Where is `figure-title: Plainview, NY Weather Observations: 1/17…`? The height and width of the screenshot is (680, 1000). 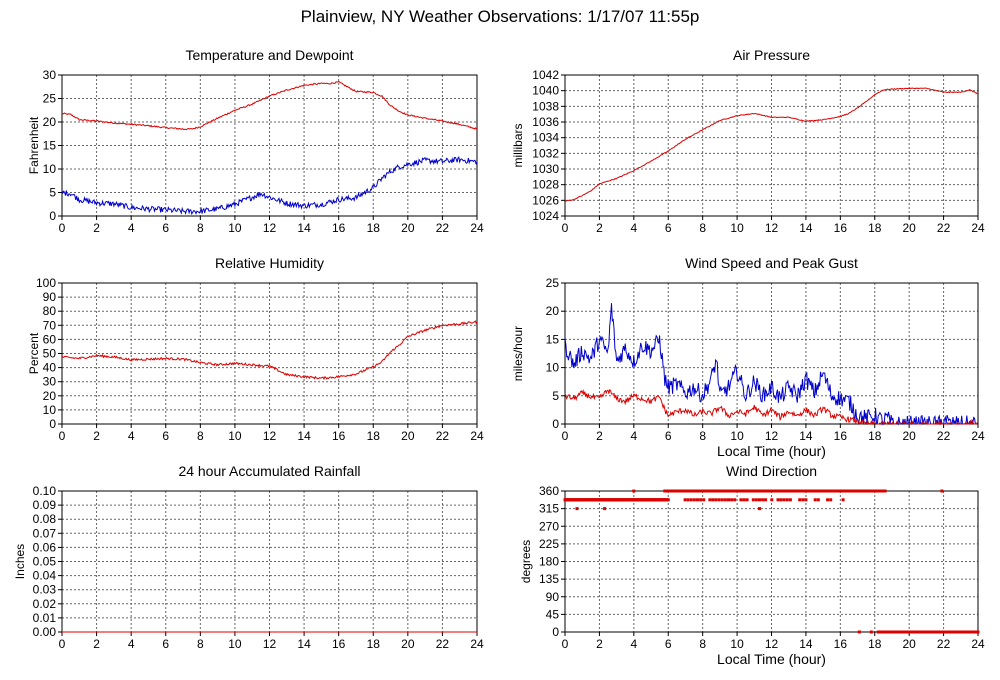
figure-title: Plainview, NY Weather Observations: 1/17… is located at coordinates (500, 16).